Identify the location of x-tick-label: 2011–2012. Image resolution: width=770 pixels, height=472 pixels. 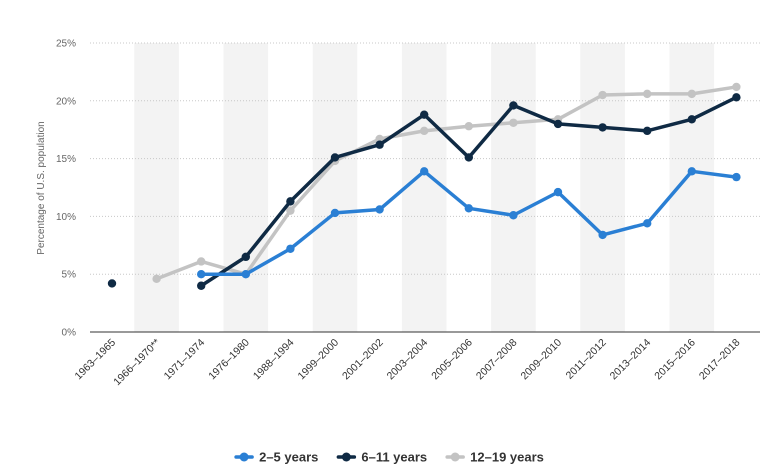
(586, 359).